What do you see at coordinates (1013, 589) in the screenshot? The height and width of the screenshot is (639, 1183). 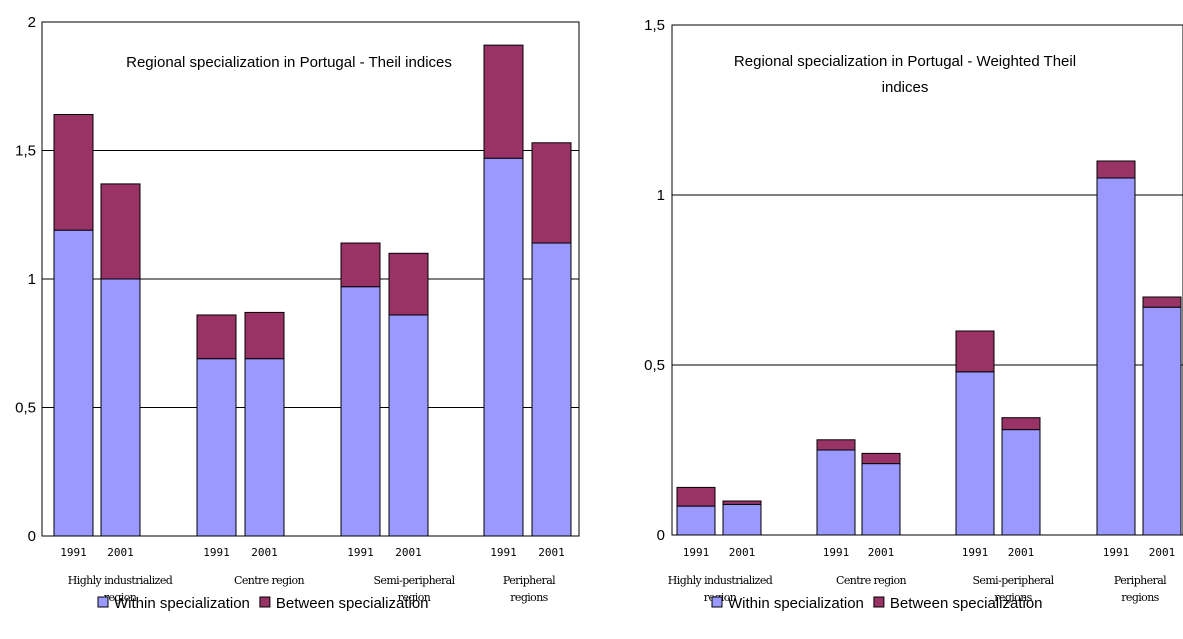 I see `x-group-label: Semi-peripheral regions` at bounding box center [1013, 589].